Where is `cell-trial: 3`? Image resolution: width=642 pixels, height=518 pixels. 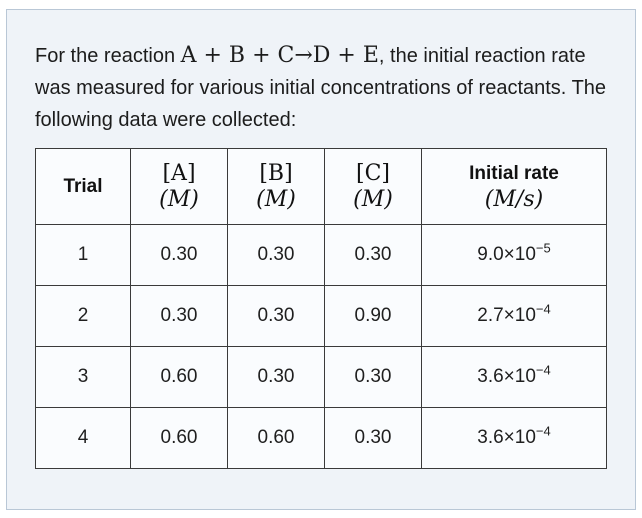
cell-trial: 3 is located at coordinates (83, 377).